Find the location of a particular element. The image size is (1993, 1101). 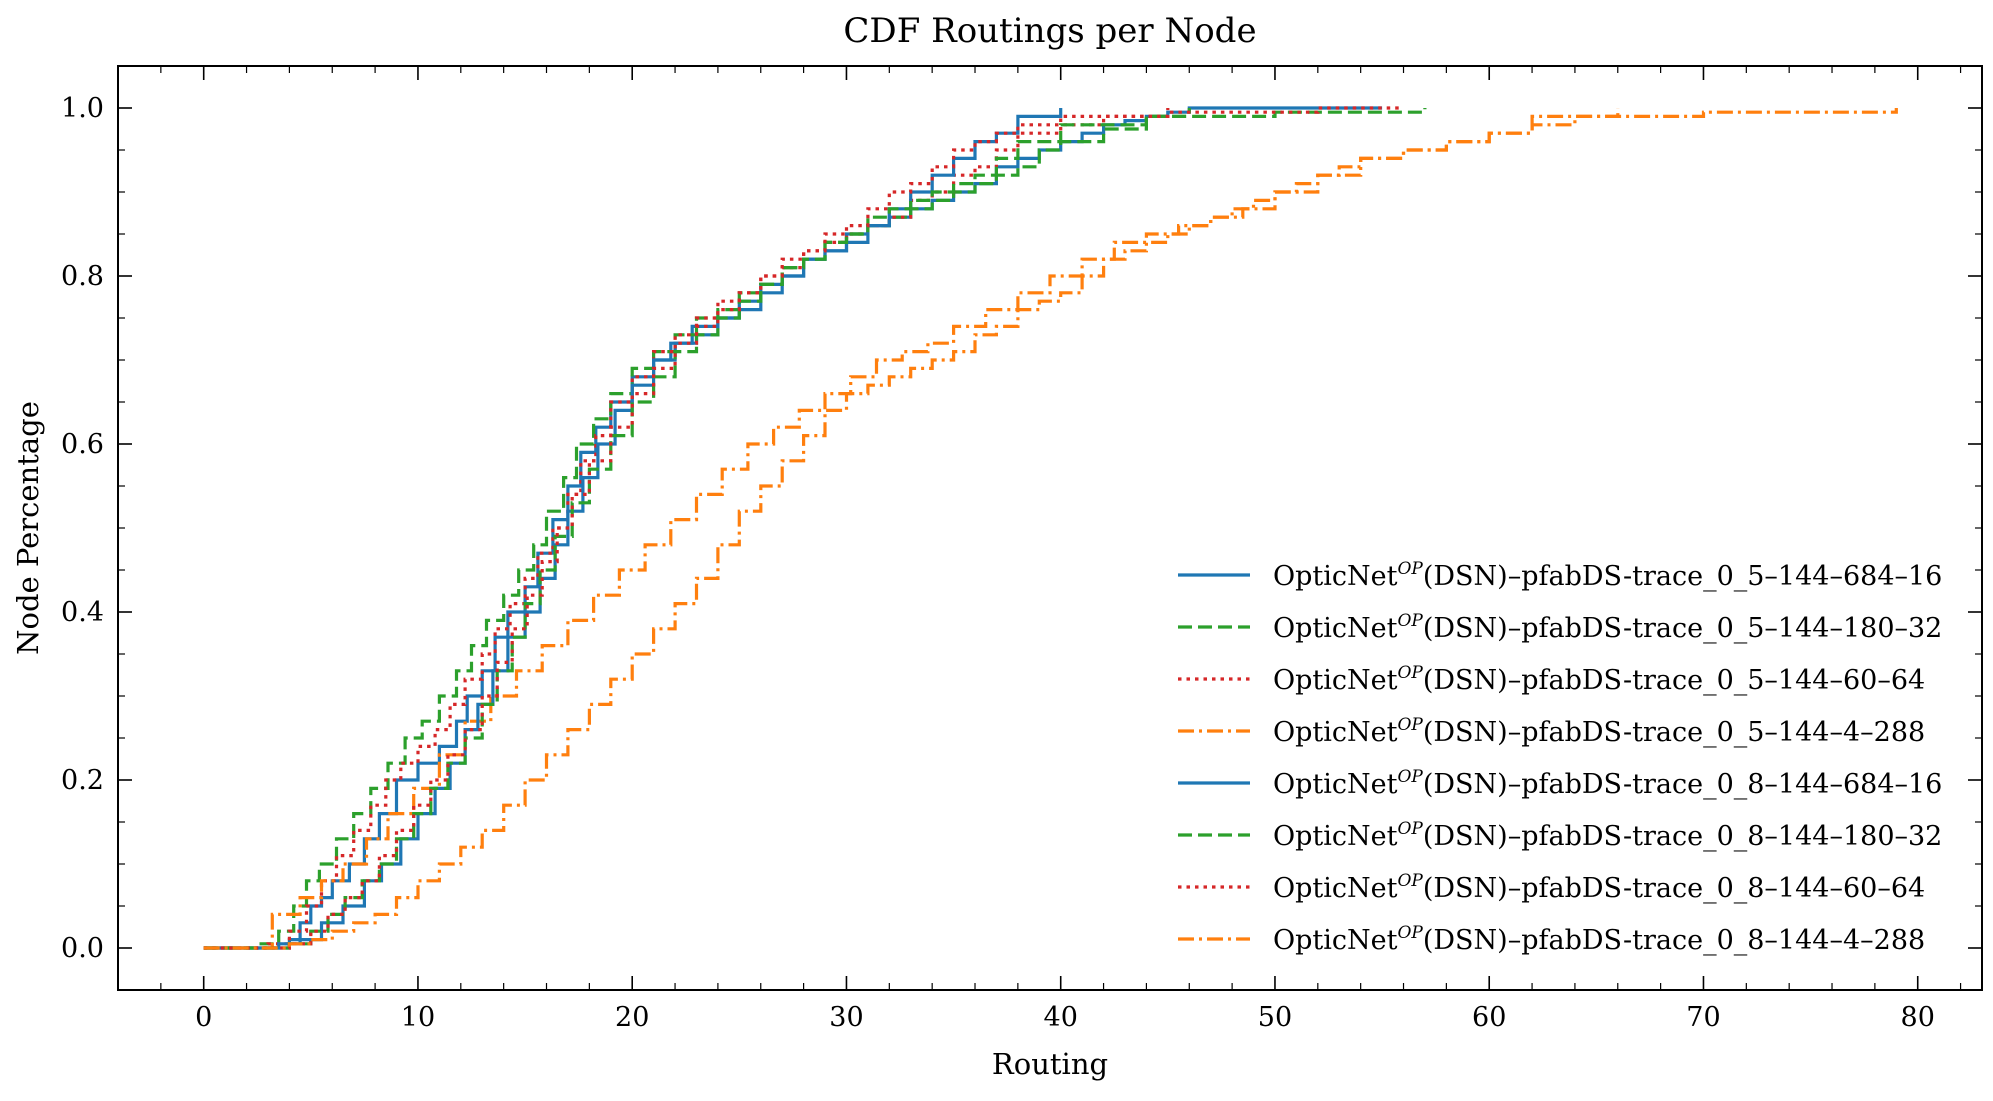

legend-rest: (DSN)–pfabDS-trace_0_8–144–60–64 is located at coordinates (1674, 888).